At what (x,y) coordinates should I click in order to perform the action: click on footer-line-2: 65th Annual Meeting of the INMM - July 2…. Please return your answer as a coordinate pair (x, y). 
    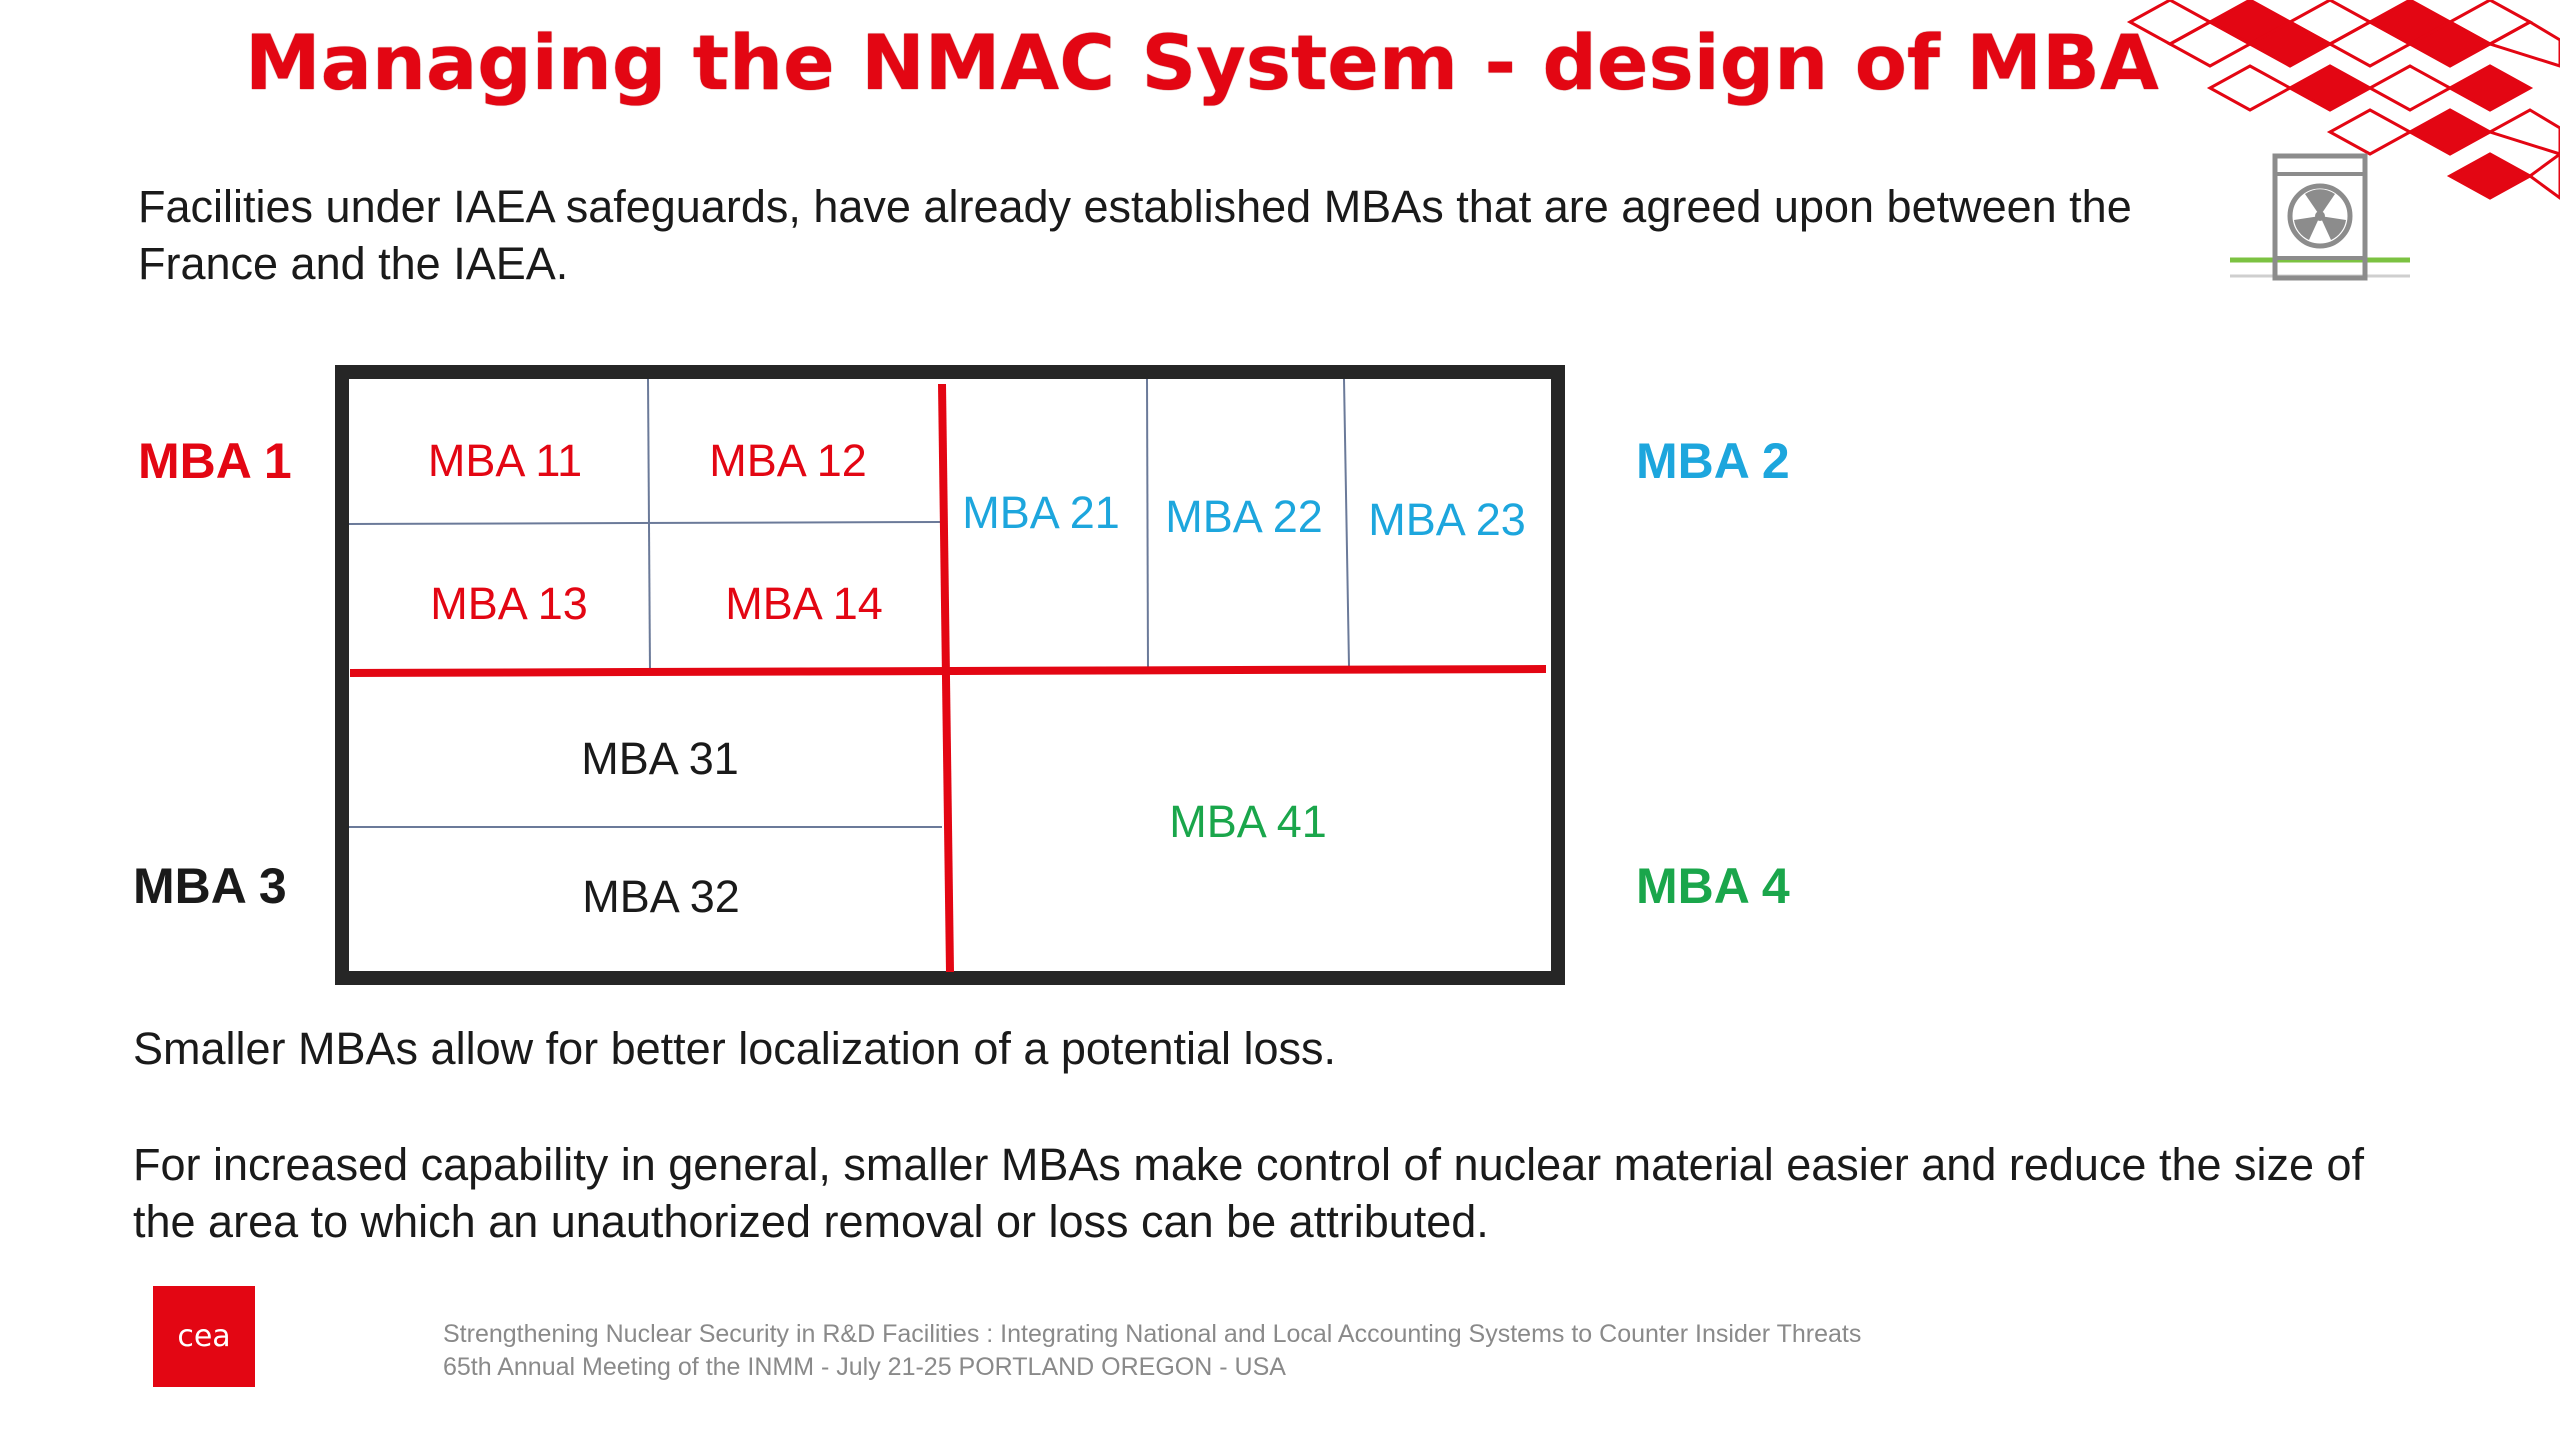
    Looking at the image, I should click on (864, 1367).